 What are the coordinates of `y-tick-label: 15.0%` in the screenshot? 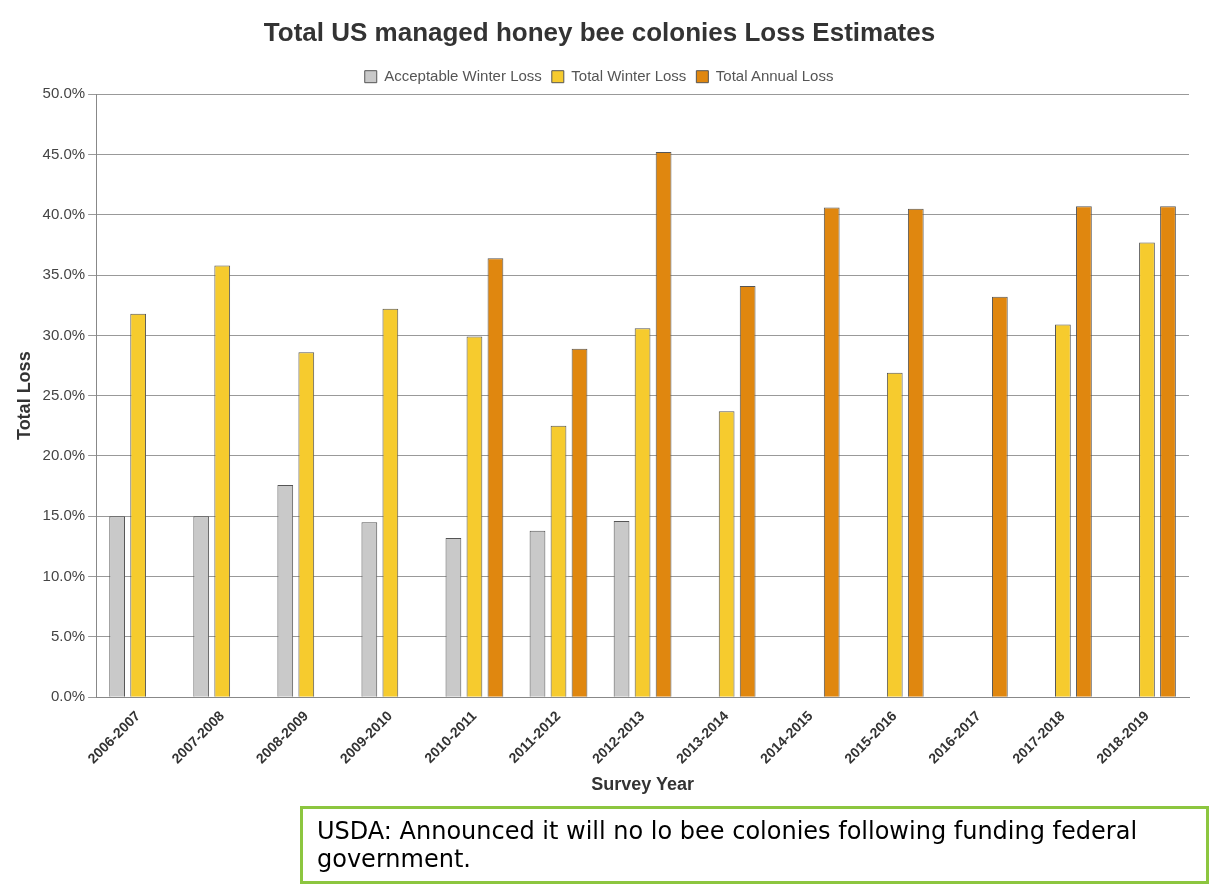 It's located at (64, 515).